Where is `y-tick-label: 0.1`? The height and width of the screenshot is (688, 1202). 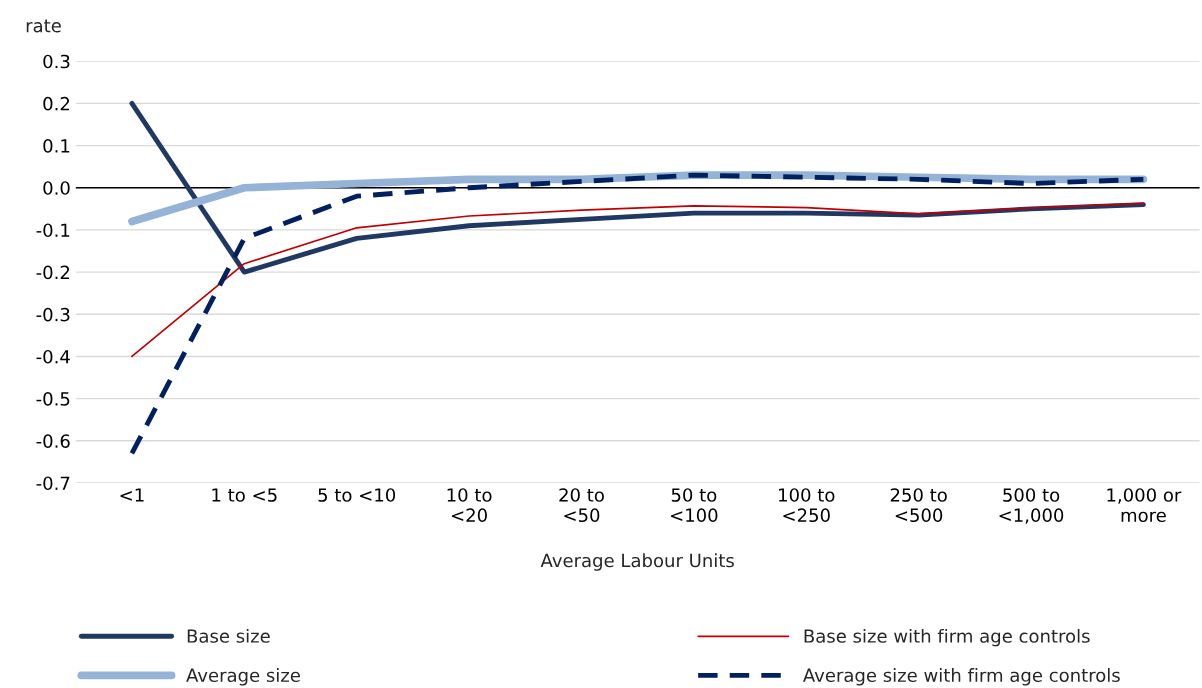
y-tick-label: 0.1 is located at coordinates (56, 146).